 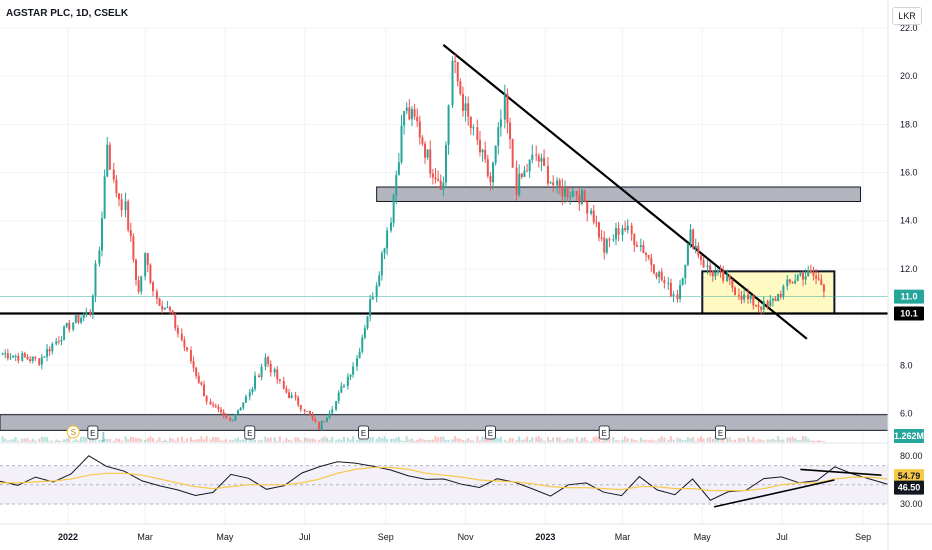 What do you see at coordinates (909, 488) in the screenshot?
I see `rsi-value-label: 46.50` at bounding box center [909, 488].